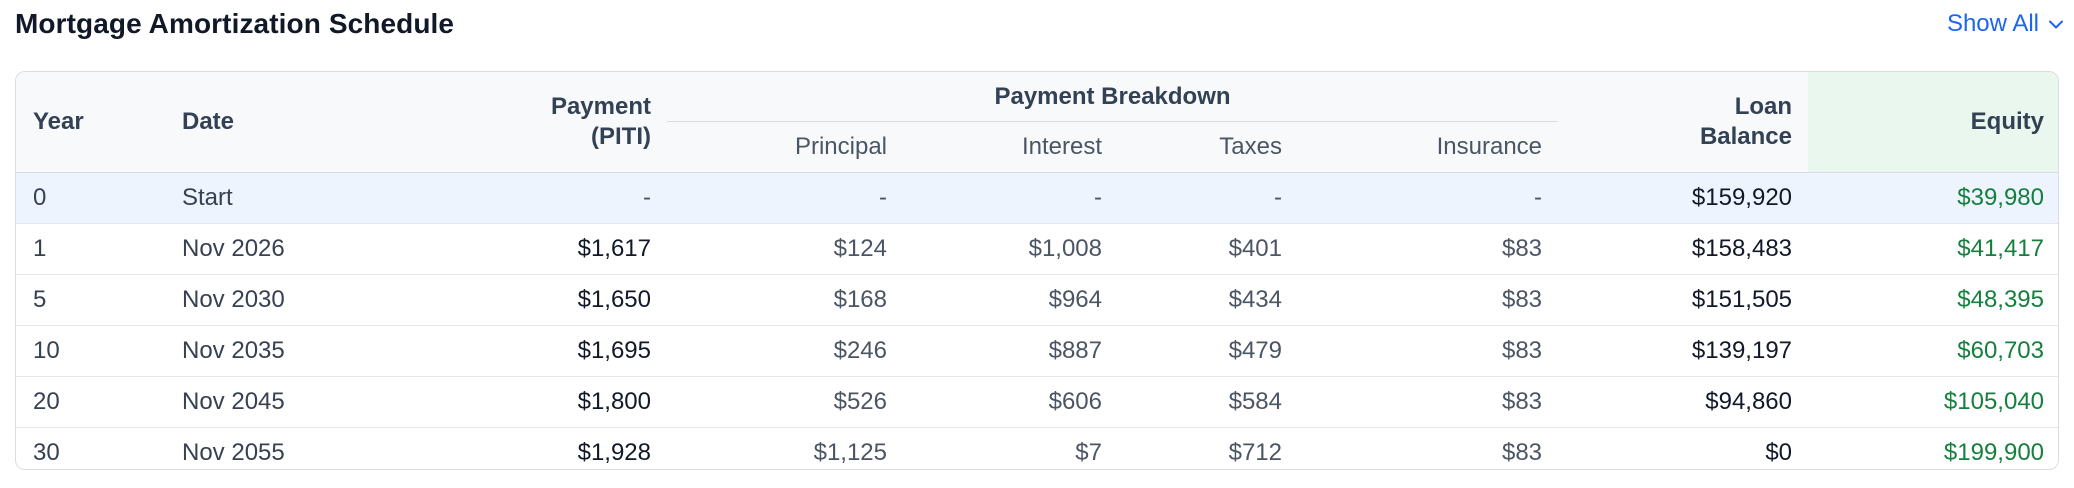  What do you see at coordinates (1933, 198) in the screenshot?
I see `cell-equity: $39,980` at bounding box center [1933, 198].